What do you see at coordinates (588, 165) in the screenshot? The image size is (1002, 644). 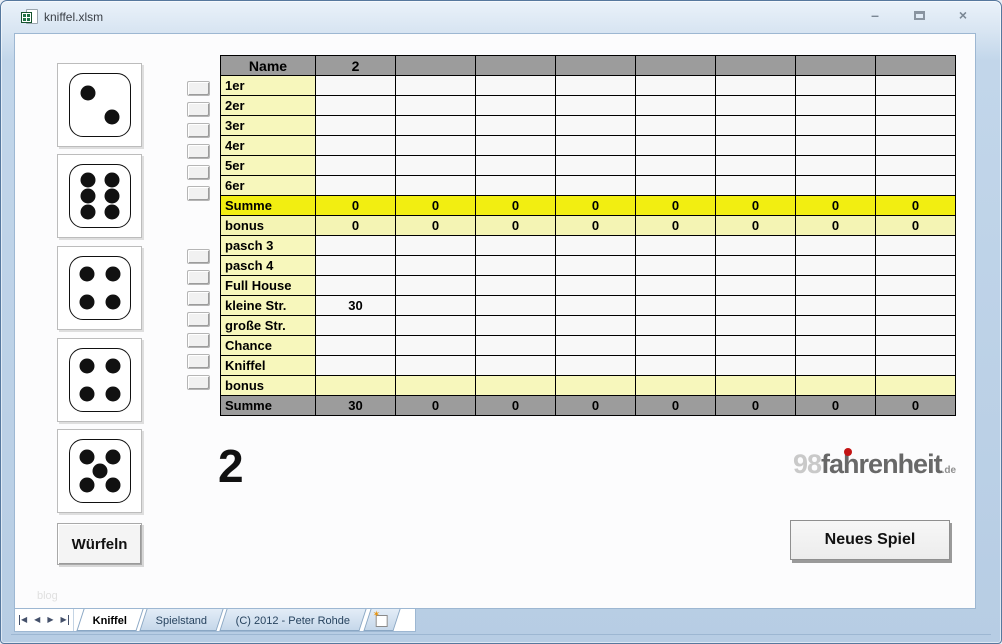 I see `table-row-5er: 5er` at bounding box center [588, 165].